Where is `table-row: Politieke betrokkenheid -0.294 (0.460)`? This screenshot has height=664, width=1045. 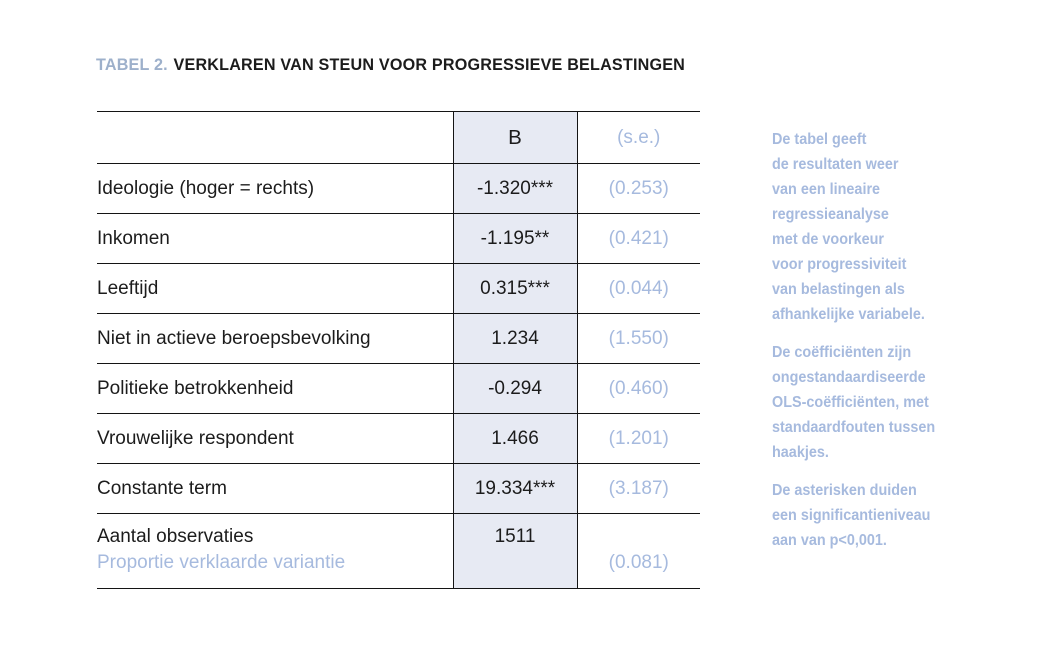 table-row: Politieke betrokkenheid -0.294 (0.460) is located at coordinates (398, 388).